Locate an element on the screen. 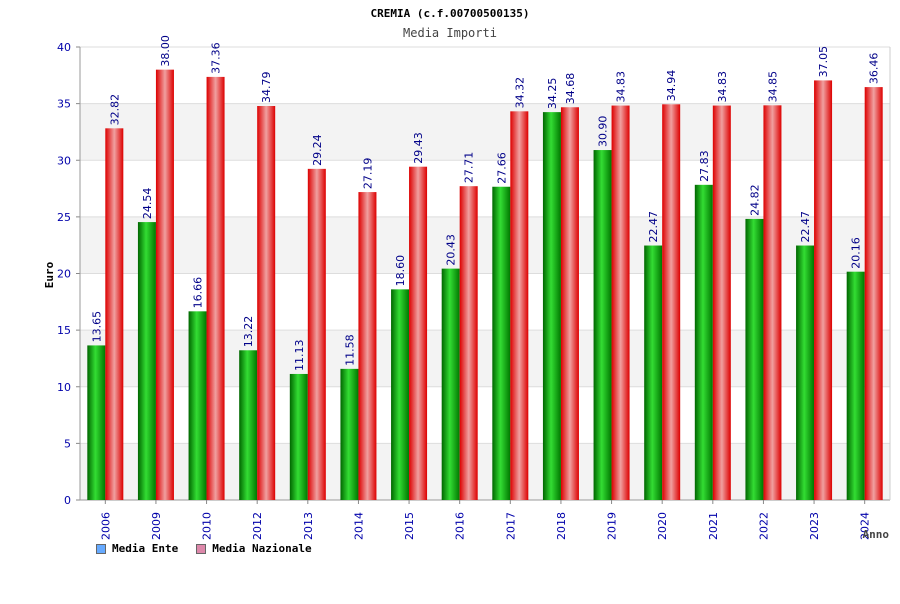 The height and width of the screenshot is (604, 900). y-axis-label: Euro is located at coordinates (49, 274).